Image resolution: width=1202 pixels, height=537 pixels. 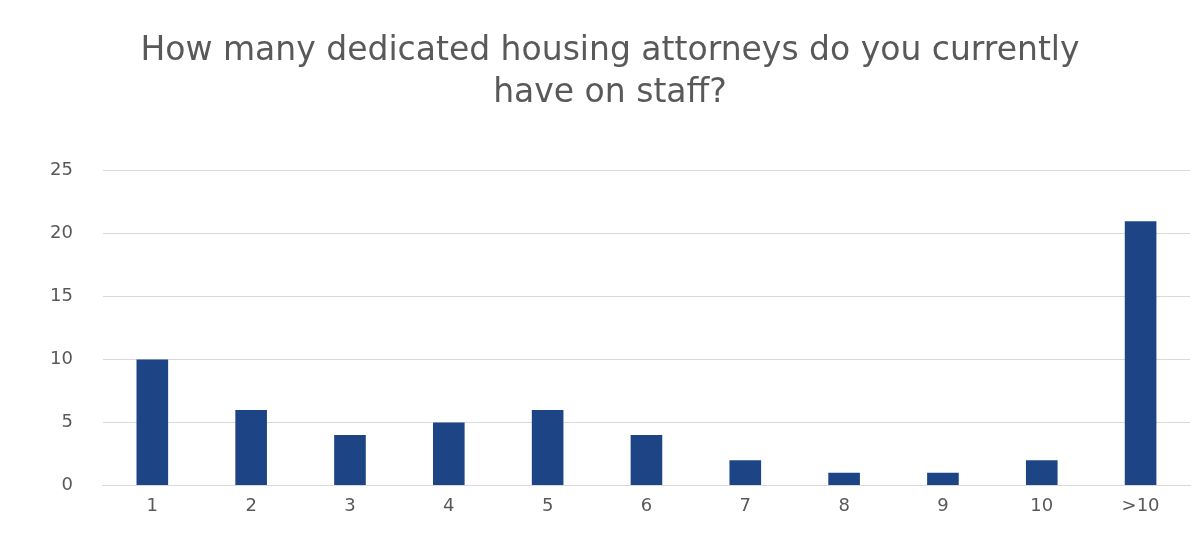 What do you see at coordinates (1042, 504) in the screenshot?
I see `x-tick-label: 10` at bounding box center [1042, 504].